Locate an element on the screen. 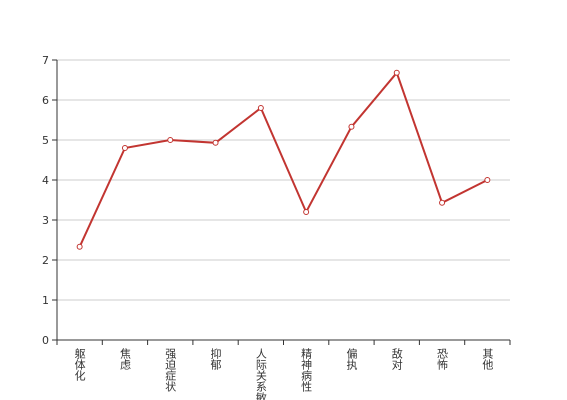 The height and width of the screenshot is (400, 567). x-tick-label: 躯体化 is located at coordinates (79, 365).